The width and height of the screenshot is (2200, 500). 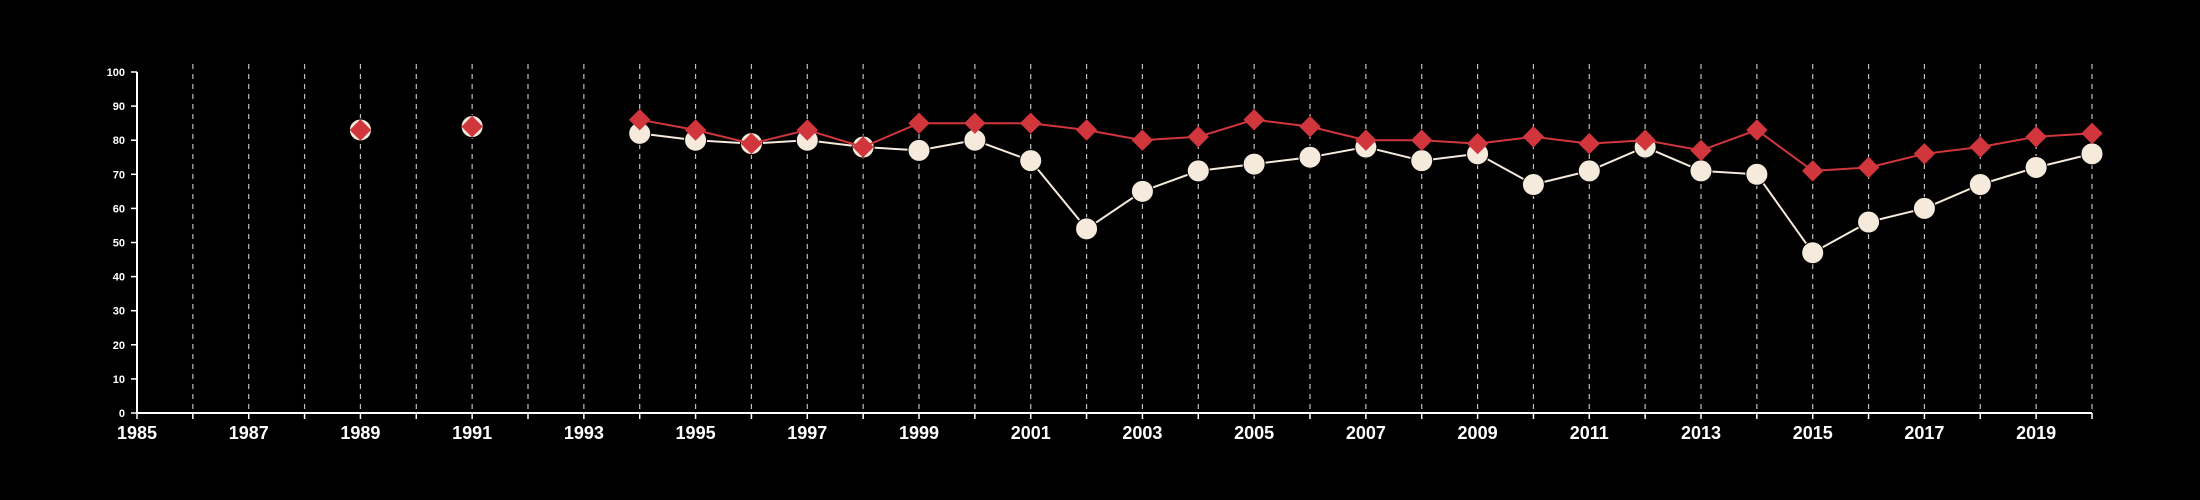 What do you see at coordinates (360, 433) in the screenshot?
I see `x-tick-label: 1989` at bounding box center [360, 433].